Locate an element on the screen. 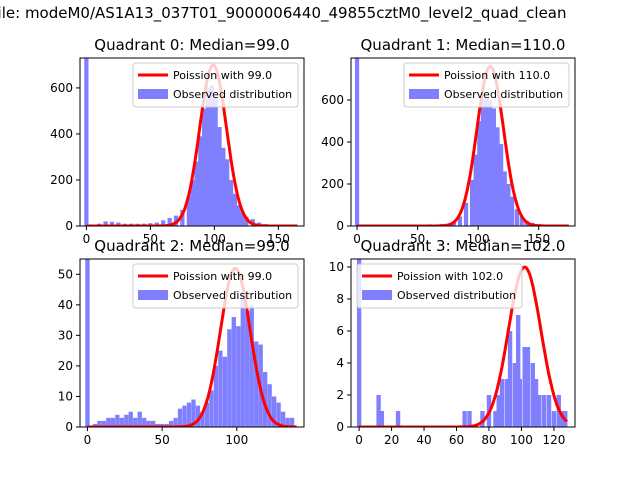 This screenshot has width=640, height=484. legend: Poission with 110.0 Observed distribution is located at coordinates (486, 85).